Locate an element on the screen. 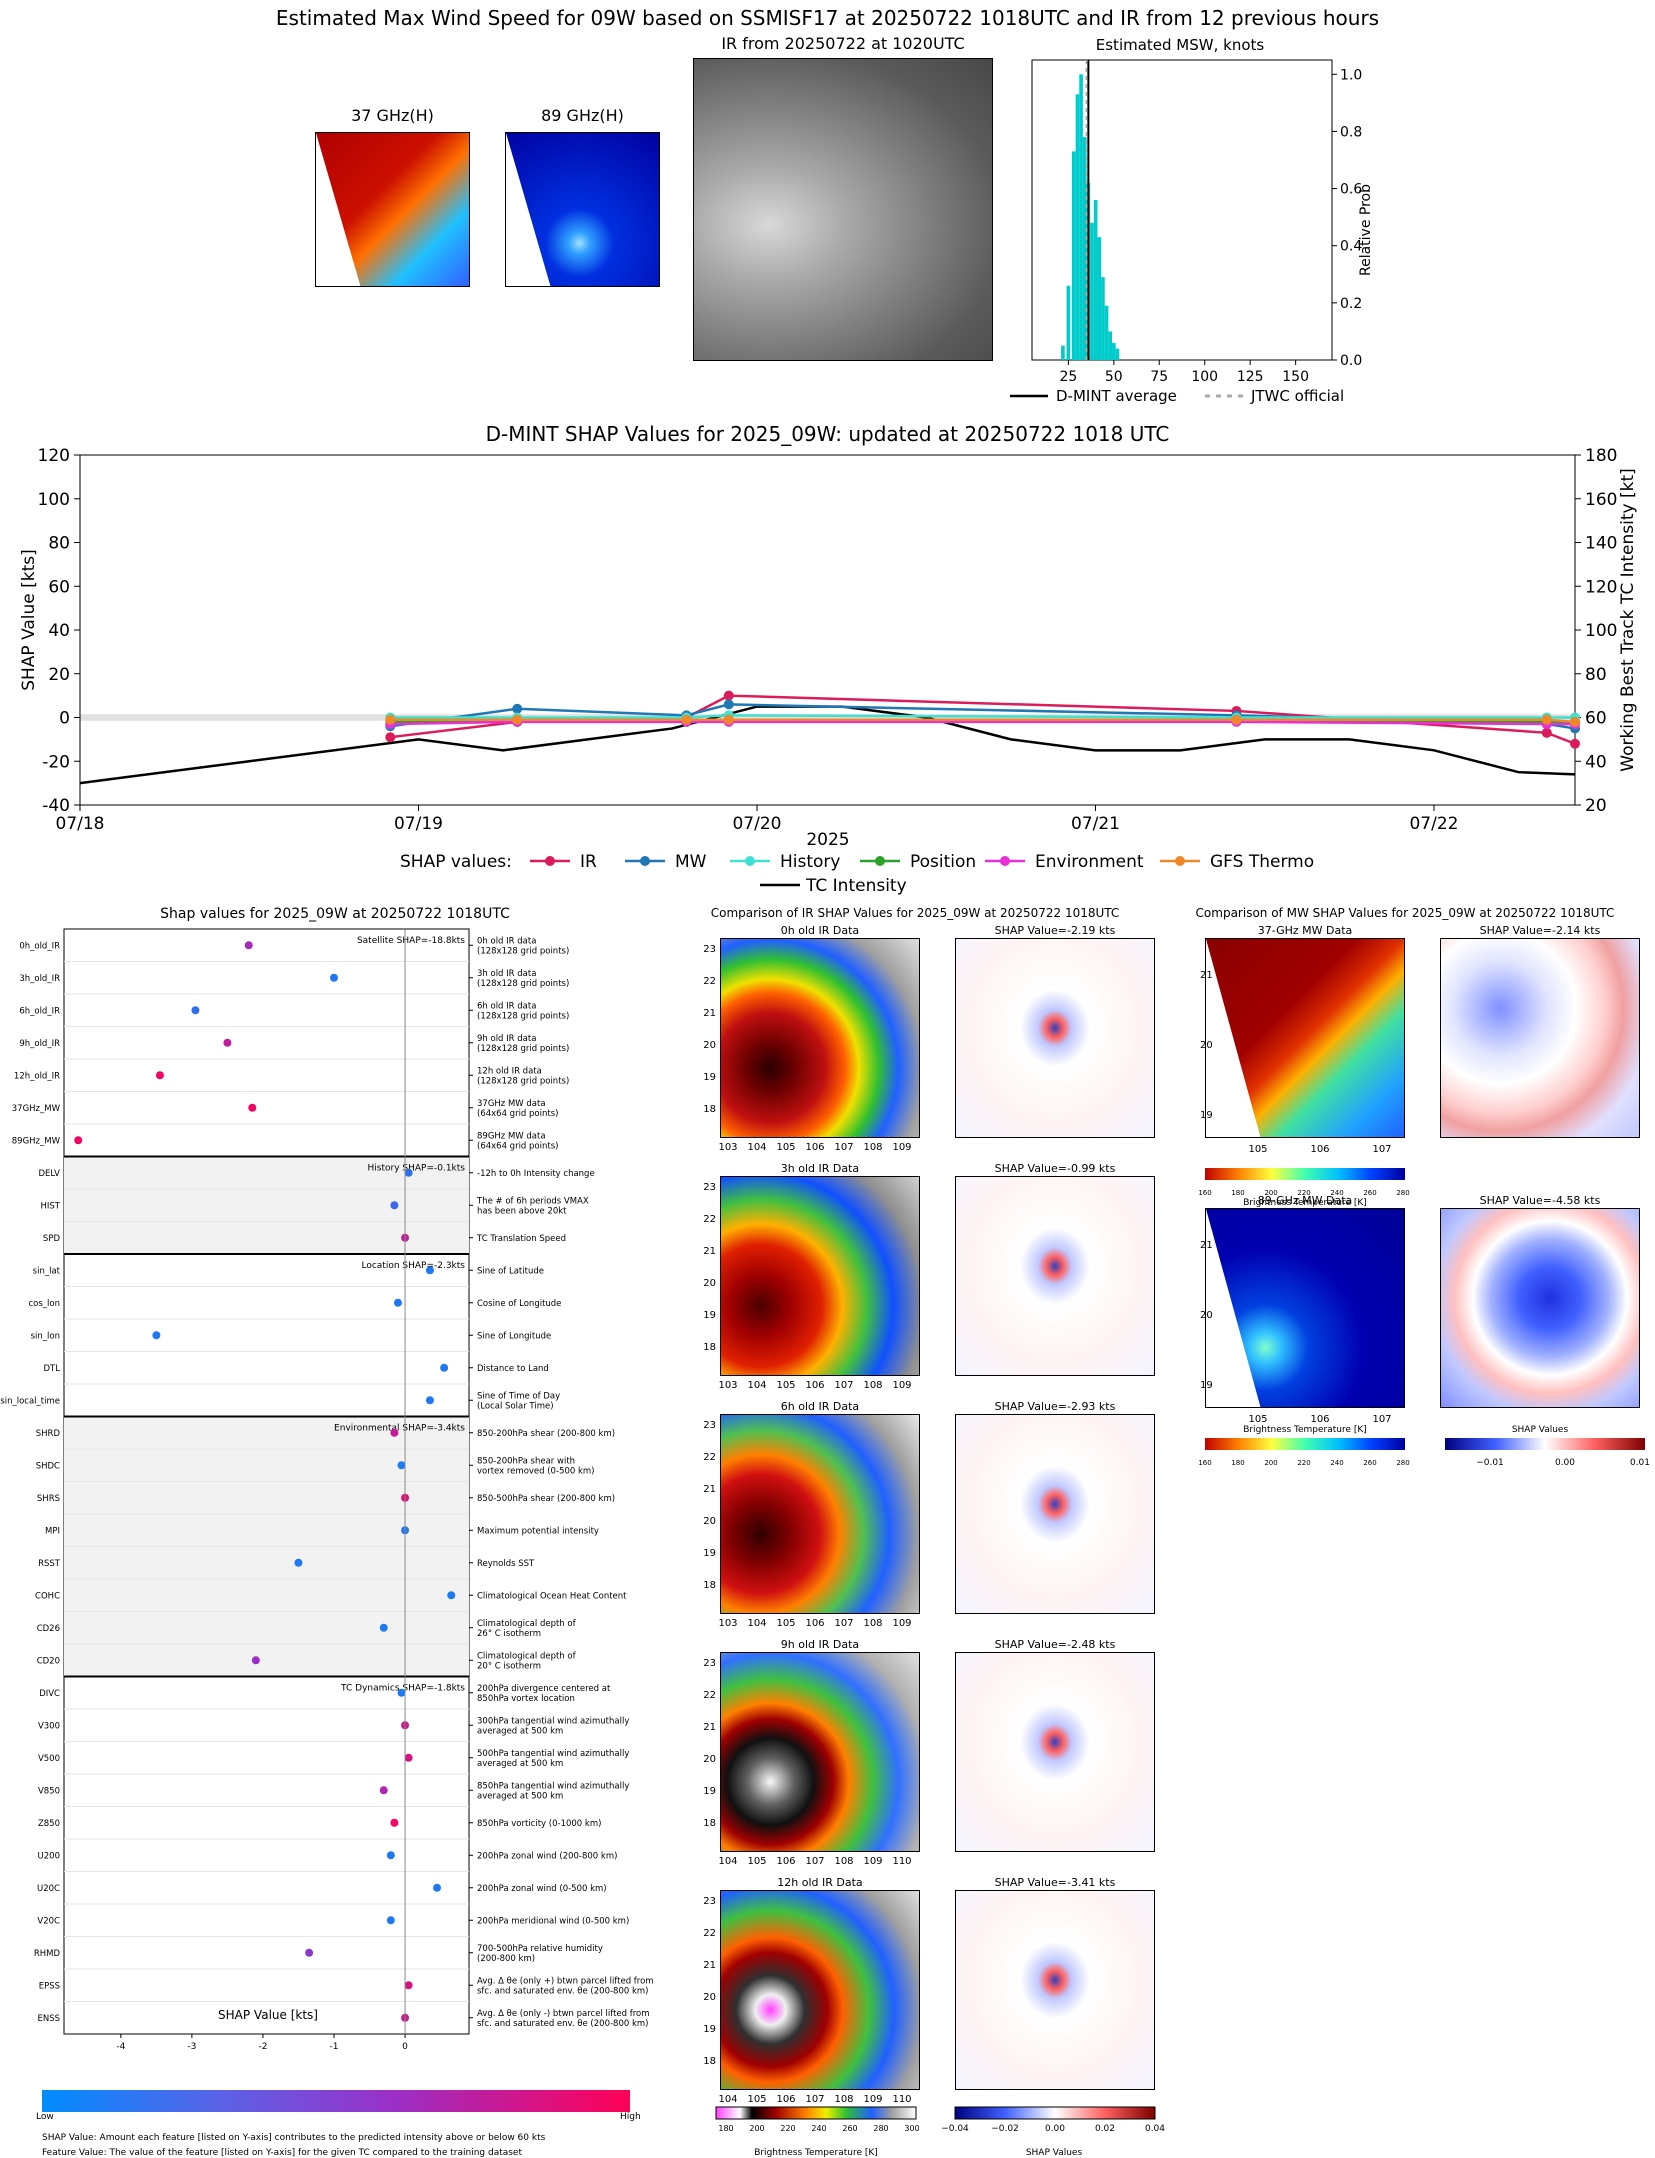 This screenshot has height=2158, width=1655. group-label: Environmental SHAP=-3.4kts is located at coordinates (399, 1429).